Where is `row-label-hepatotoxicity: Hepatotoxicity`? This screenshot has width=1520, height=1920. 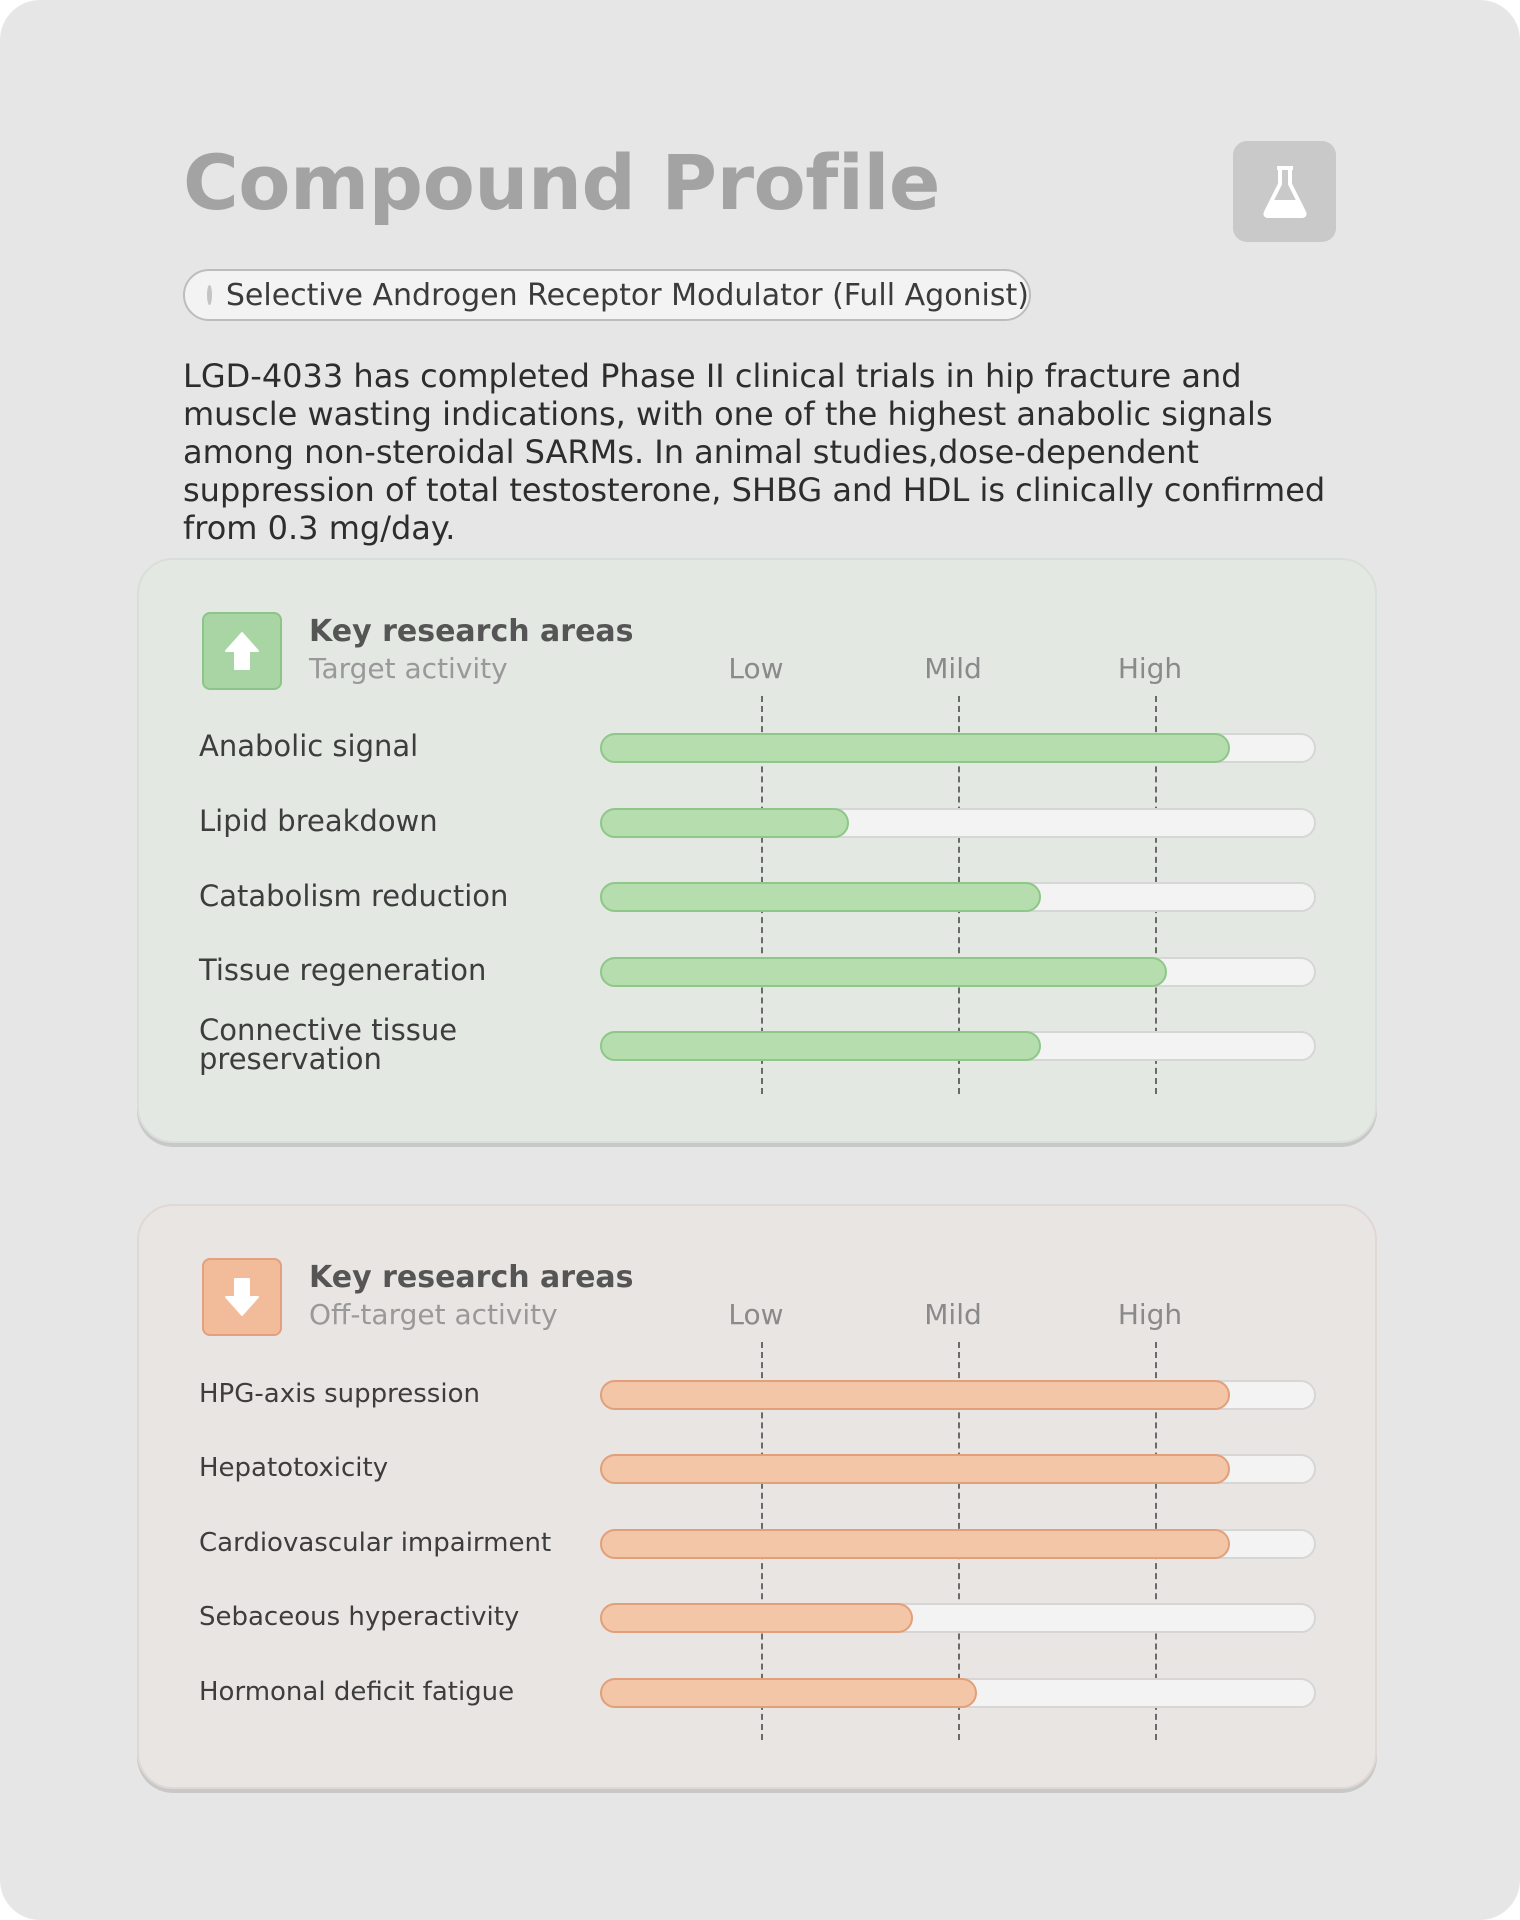 row-label-hepatotoxicity: Hepatotoxicity is located at coordinates (294, 1468).